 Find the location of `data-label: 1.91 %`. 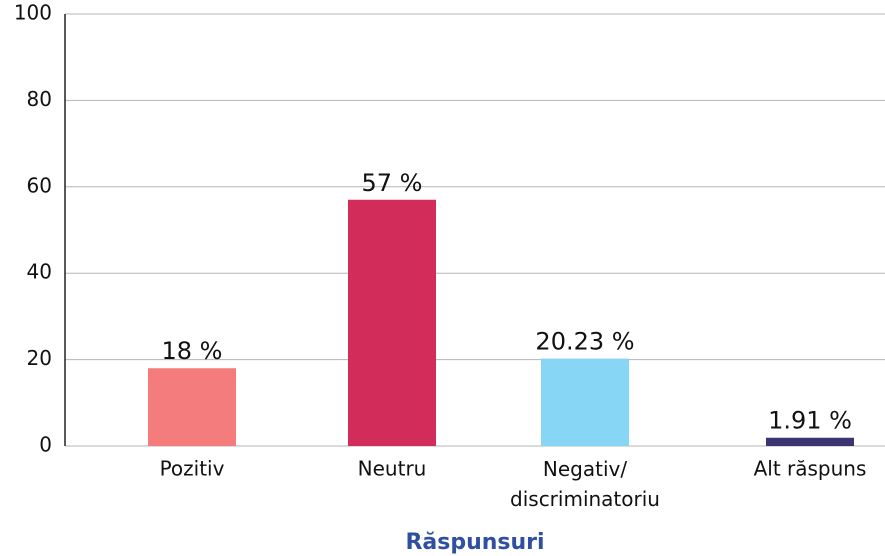

data-label: 1.91 % is located at coordinates (810, 421).